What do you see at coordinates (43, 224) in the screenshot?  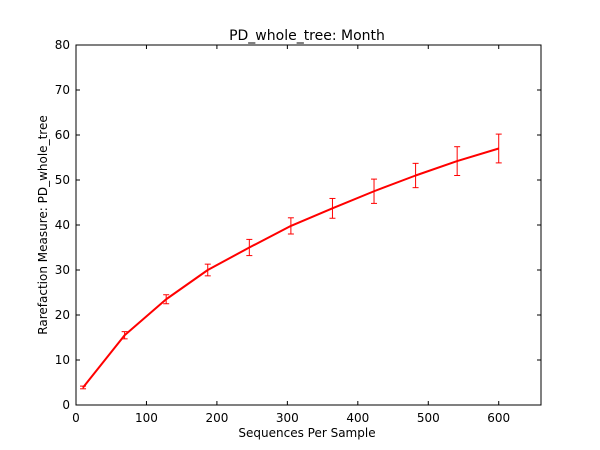 I see `y-axis-title: Rarefaction Measure: PD_whole_tree` at bounding box center [43, 224].